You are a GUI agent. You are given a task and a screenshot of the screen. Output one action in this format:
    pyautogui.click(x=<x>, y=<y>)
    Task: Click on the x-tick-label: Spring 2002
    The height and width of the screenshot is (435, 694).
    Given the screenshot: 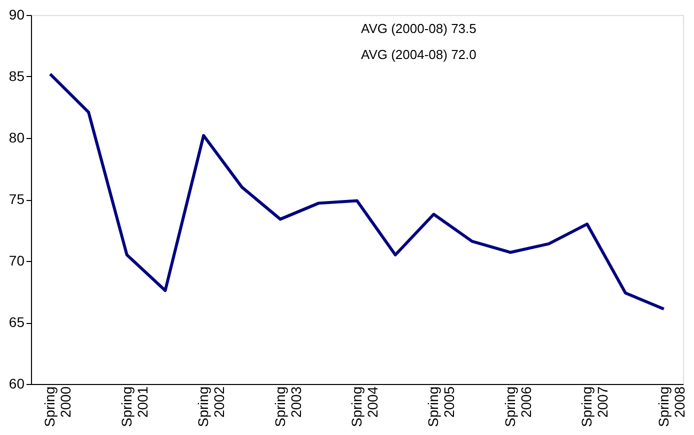 What is the action you would take?
    pyautogui.click(x=211, y=406)
    